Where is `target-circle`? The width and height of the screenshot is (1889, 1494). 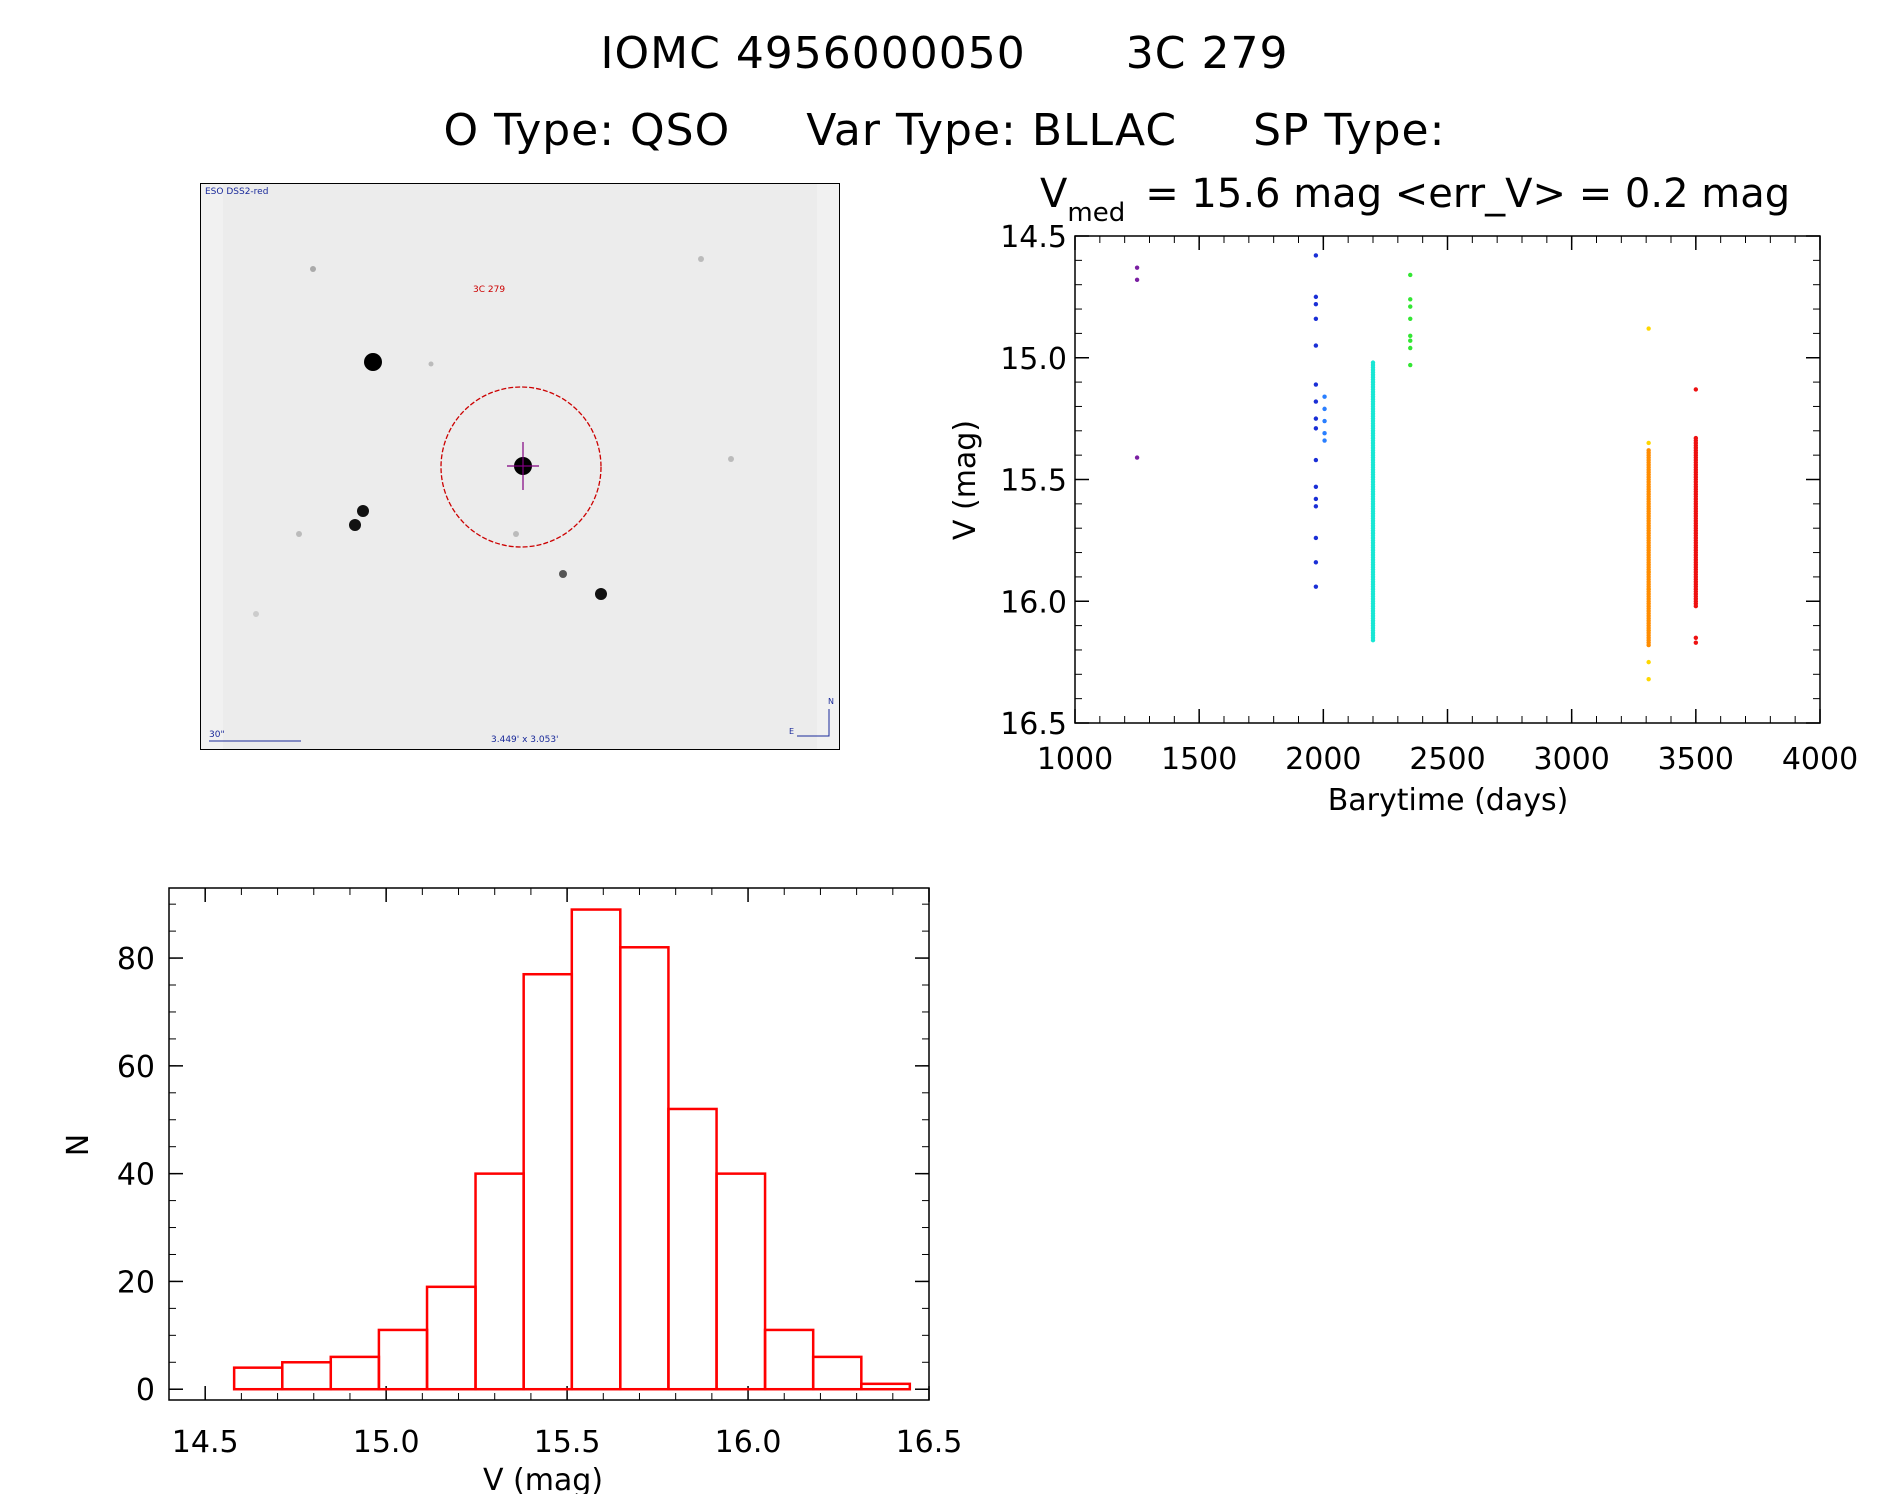 target-circle is located at coordinates (521, 467).